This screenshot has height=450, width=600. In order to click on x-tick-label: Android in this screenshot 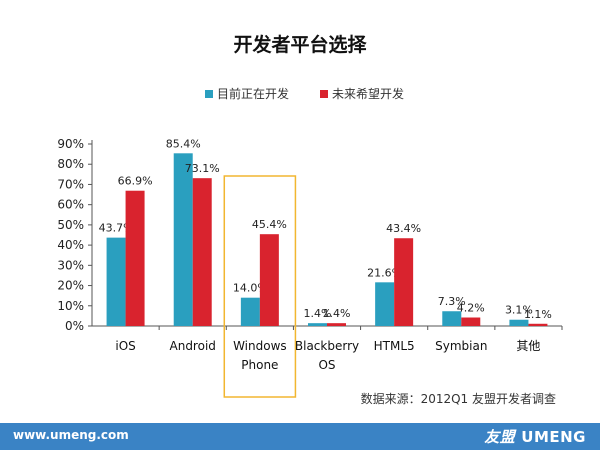, I will do `click(193, 346)`.